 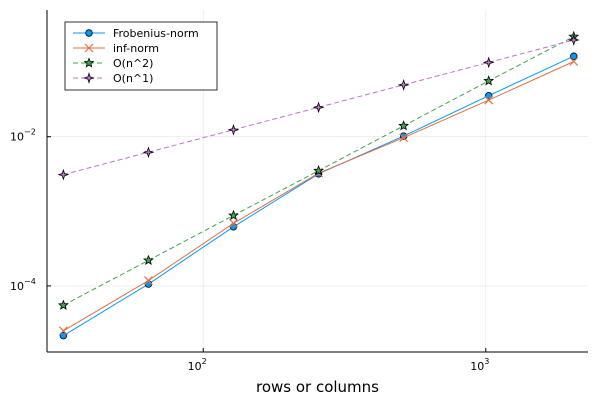 What do you see at coordinates (133, 78) in the screenshot?
I see `legend-label: O(n^1)` at bounding box center [133, 78].